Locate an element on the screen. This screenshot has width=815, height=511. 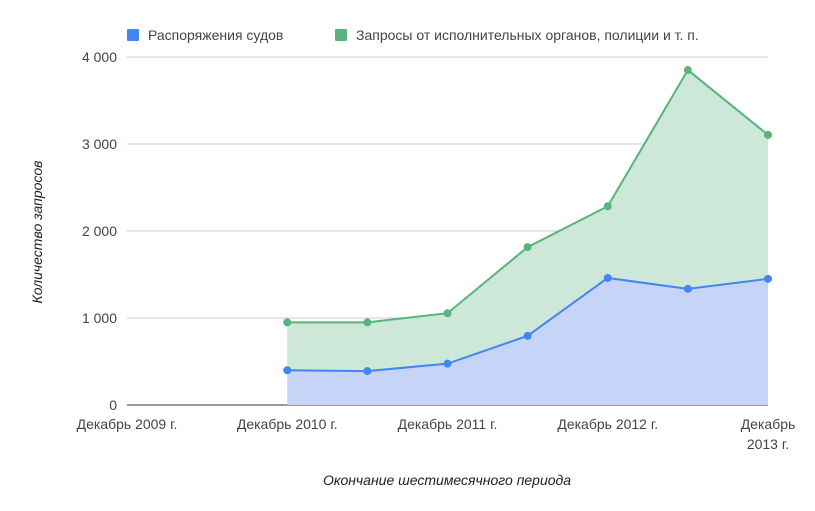
y-tick-label: 4 000 is located at coordinates (99, 57).